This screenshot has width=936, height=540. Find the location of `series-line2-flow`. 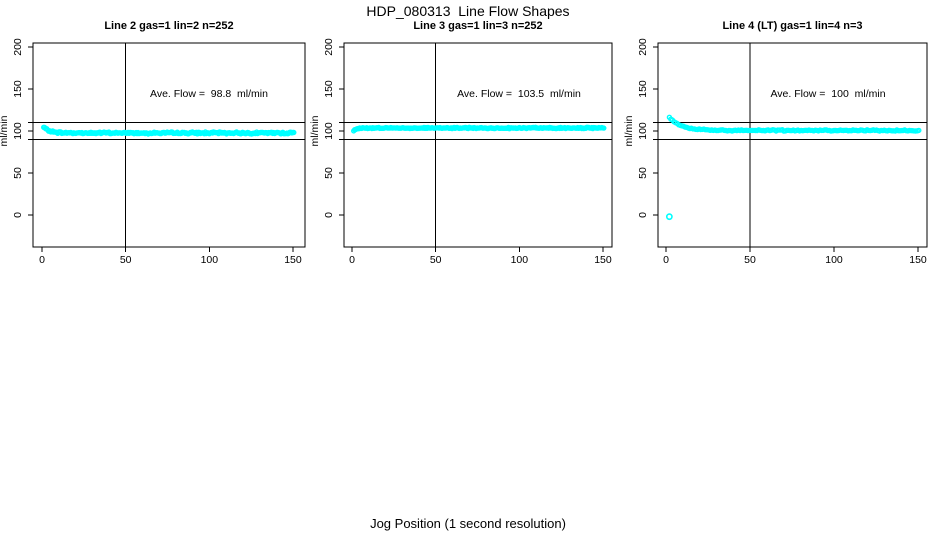

series-line2-flow is located at coordinates (169, 130).